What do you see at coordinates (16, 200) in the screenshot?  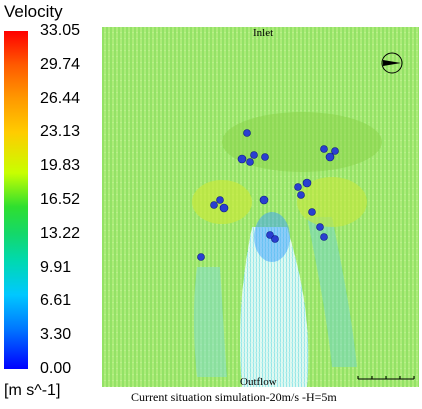 I see `velocity-colorbar` at bounding box center [16, 200].